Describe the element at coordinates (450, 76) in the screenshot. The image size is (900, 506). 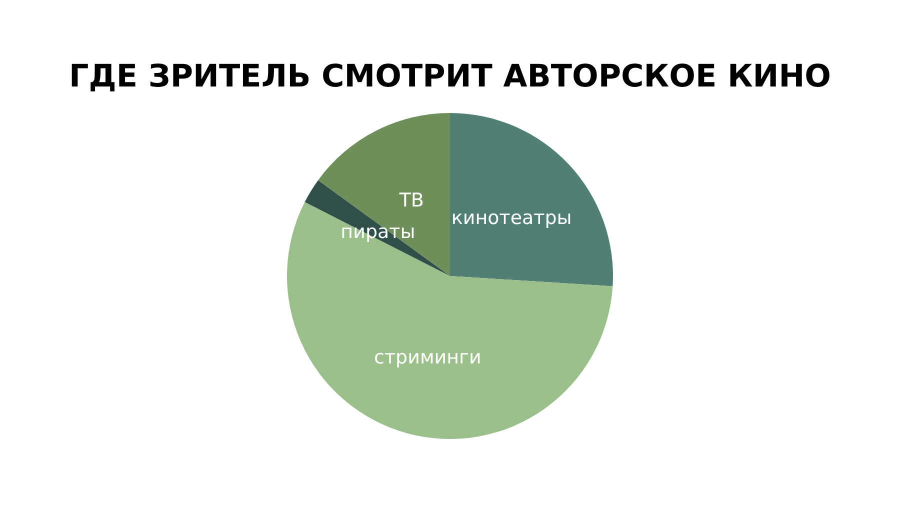
I see `chart-title: ГДЕ ЗРИТЕЛЬ СМОТРИТ АВТОРСКОЕ КИНО` at that location.